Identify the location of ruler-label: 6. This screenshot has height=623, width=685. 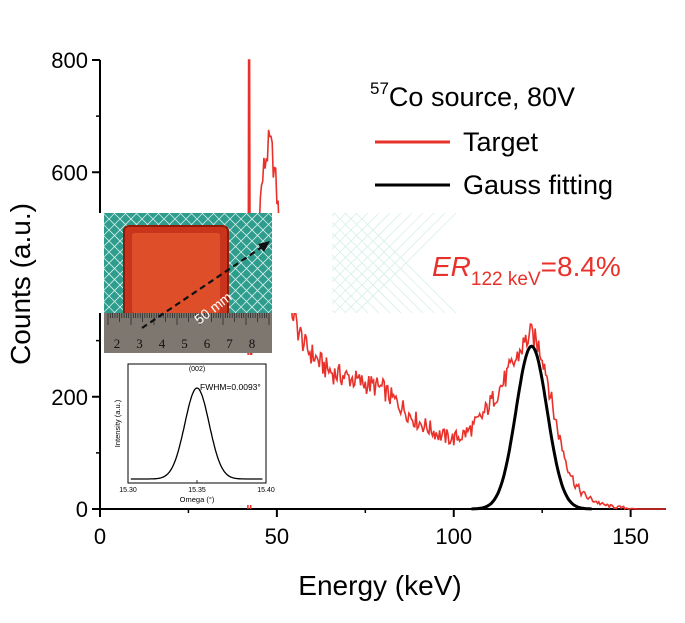
(207, 343).